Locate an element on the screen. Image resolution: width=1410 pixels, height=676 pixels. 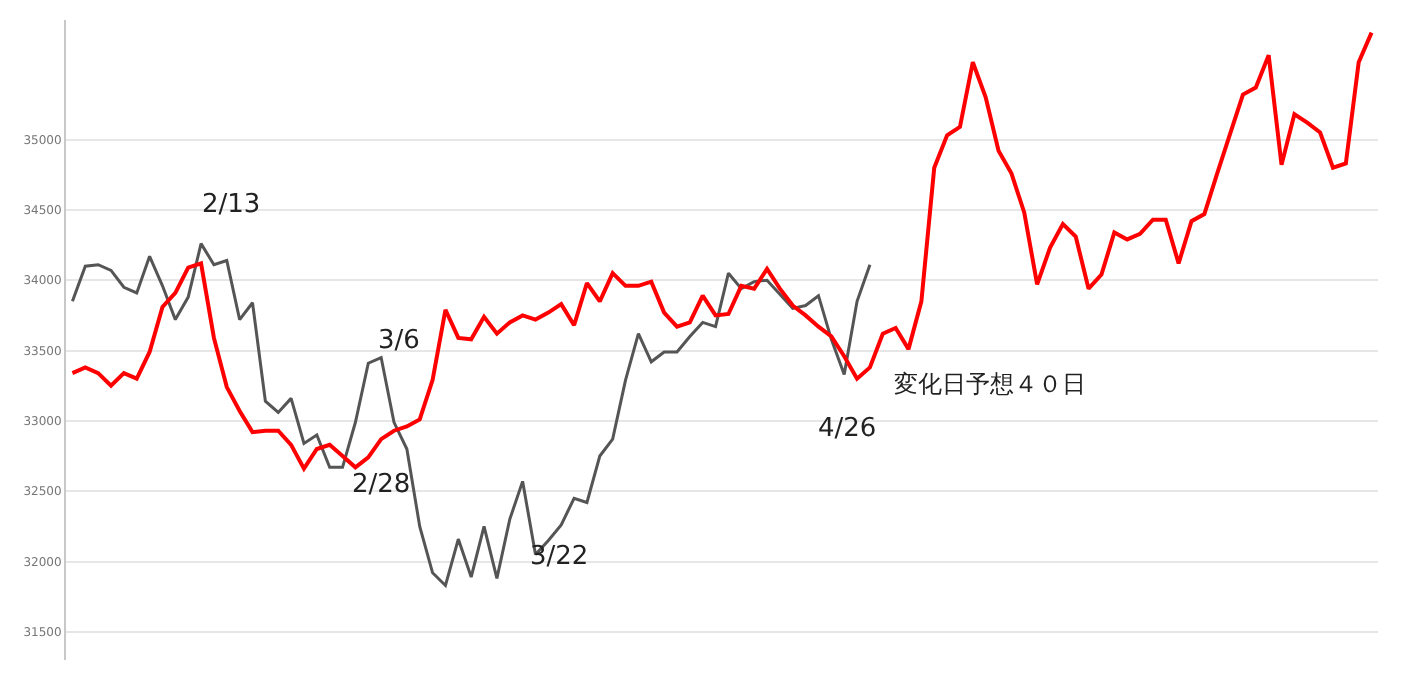
annotation: 3/22 is located at coordinates (559, 557).